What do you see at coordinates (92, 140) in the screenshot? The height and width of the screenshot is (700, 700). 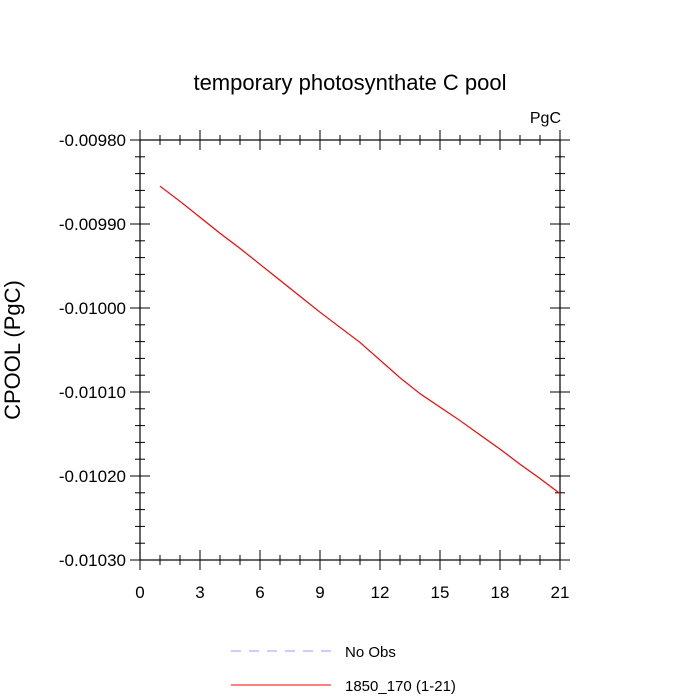 I see `y-tick-label: -0.00980` at bounding box center [92, 140].